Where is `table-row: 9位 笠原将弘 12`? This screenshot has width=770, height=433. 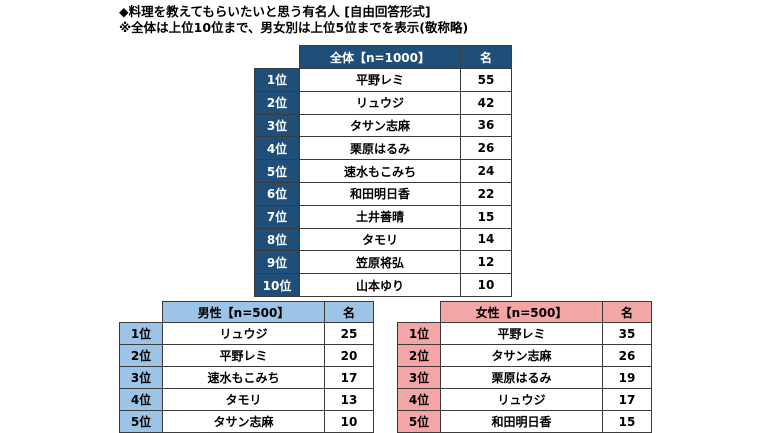
table-row: 9位 笠原将弘 12 is located at coordinates (383, 262).